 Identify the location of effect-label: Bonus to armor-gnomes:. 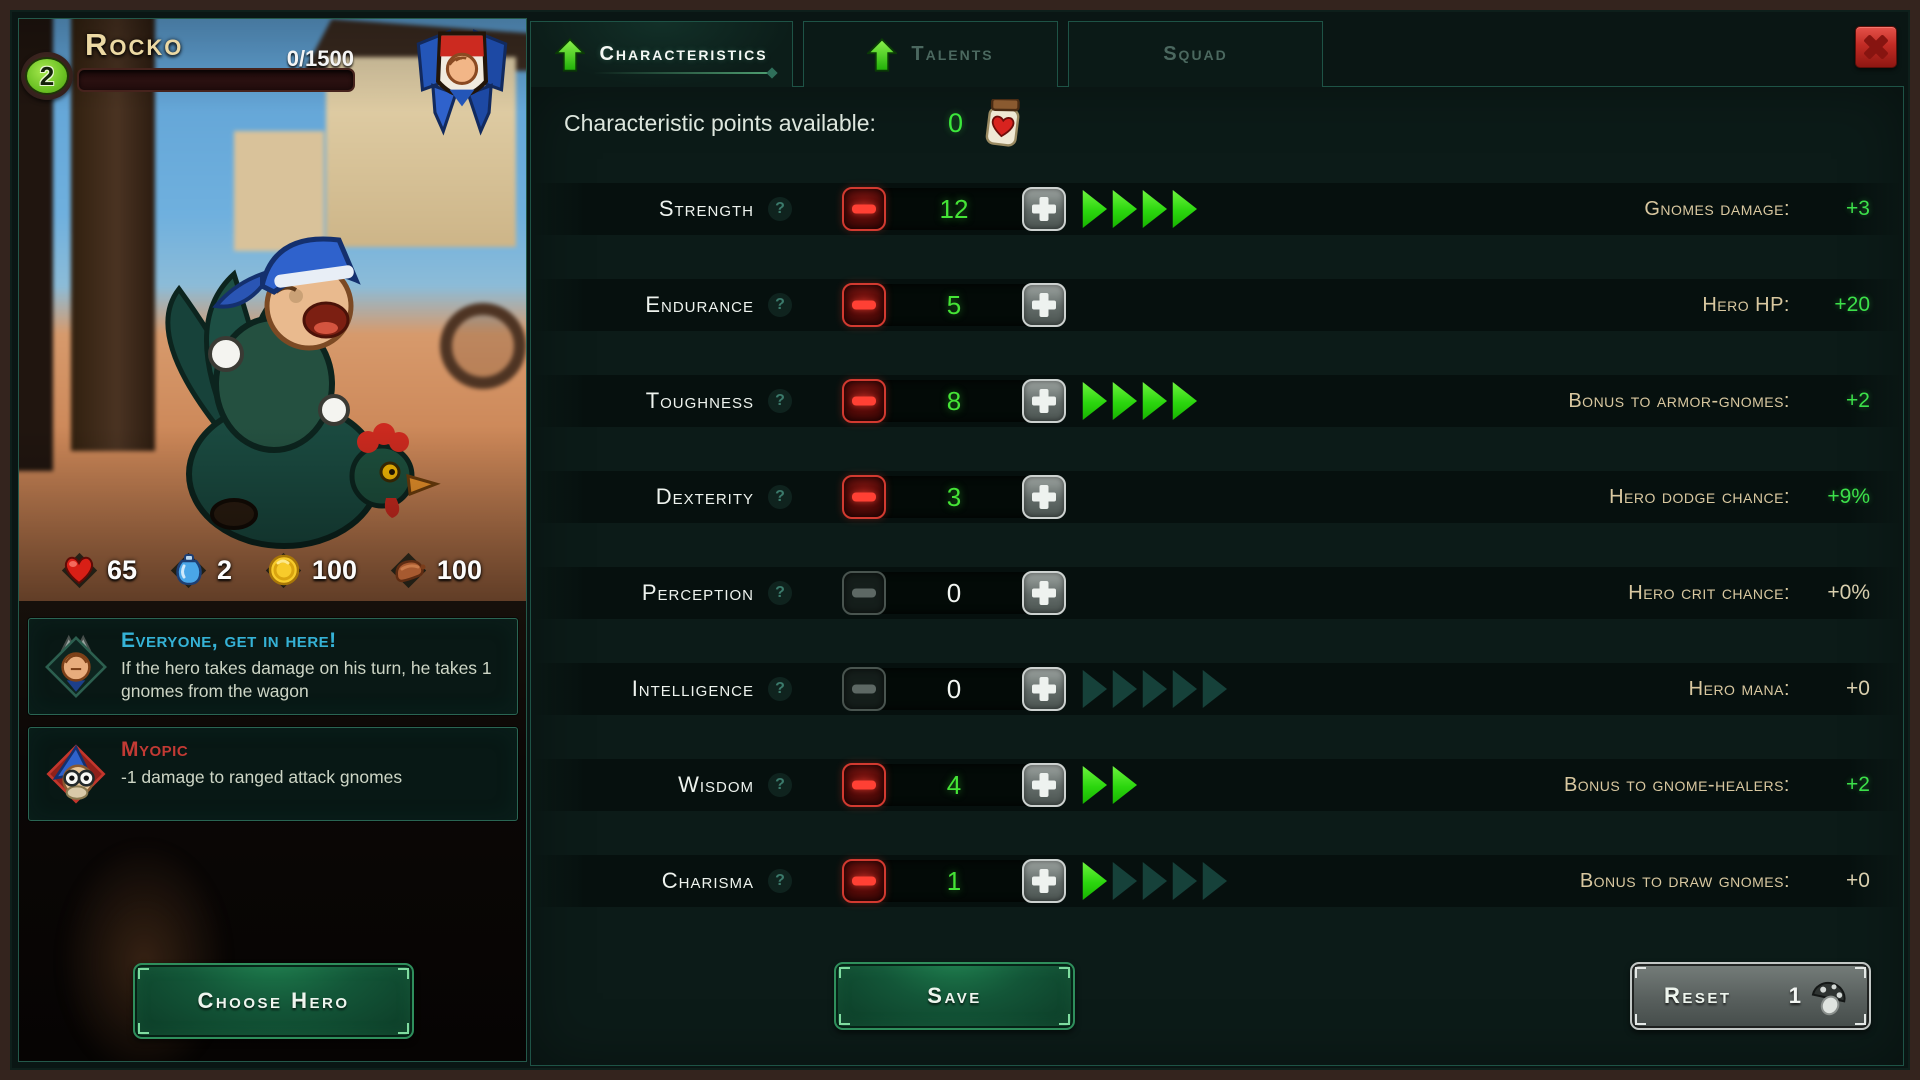
(1679, 400).